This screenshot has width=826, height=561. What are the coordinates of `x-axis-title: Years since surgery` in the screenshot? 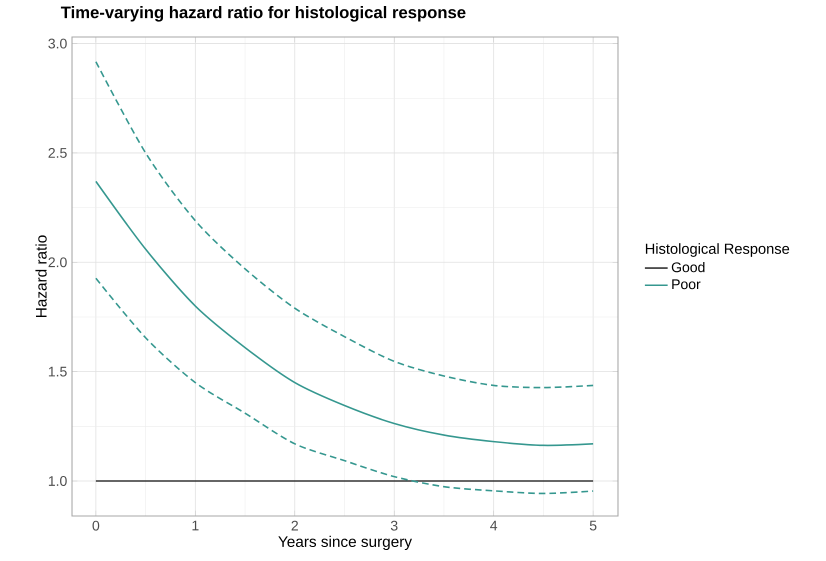 It's located at (345, 543).